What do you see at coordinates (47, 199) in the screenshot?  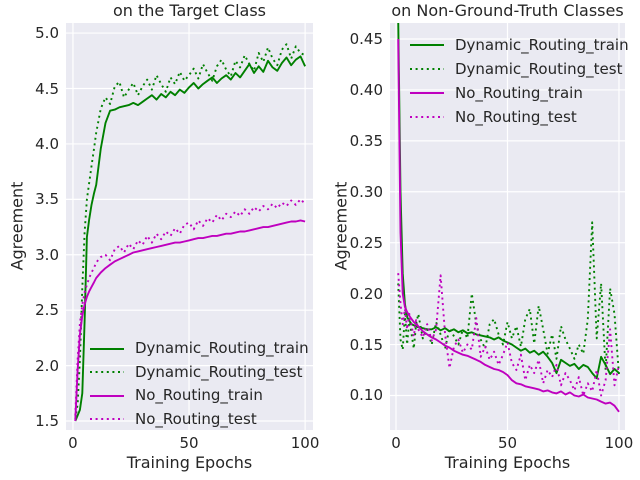 I see `y-tick-label-left: 3.5` at bounding box center [47, 199].